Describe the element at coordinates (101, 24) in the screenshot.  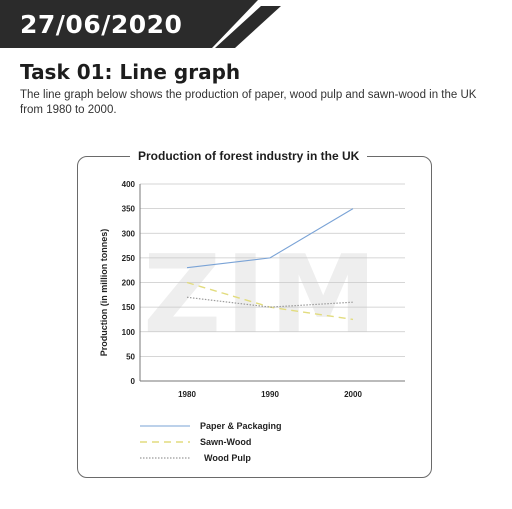
I see `date-label: 27/06/2020` at that location.